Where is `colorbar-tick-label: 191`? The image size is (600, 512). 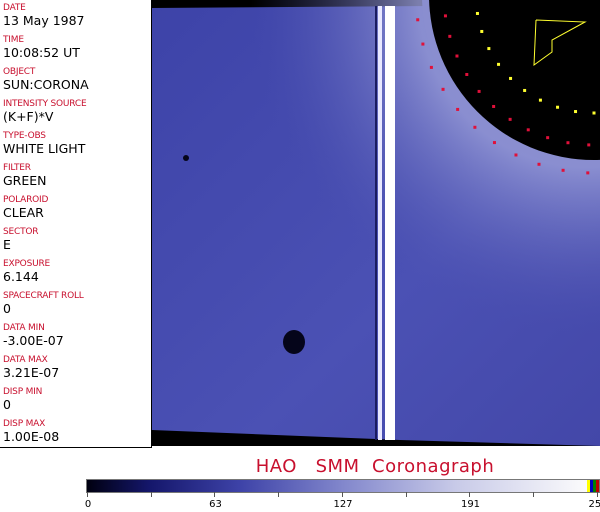
colorbar-tick-label: 191 is located at coordinates (470, 504).